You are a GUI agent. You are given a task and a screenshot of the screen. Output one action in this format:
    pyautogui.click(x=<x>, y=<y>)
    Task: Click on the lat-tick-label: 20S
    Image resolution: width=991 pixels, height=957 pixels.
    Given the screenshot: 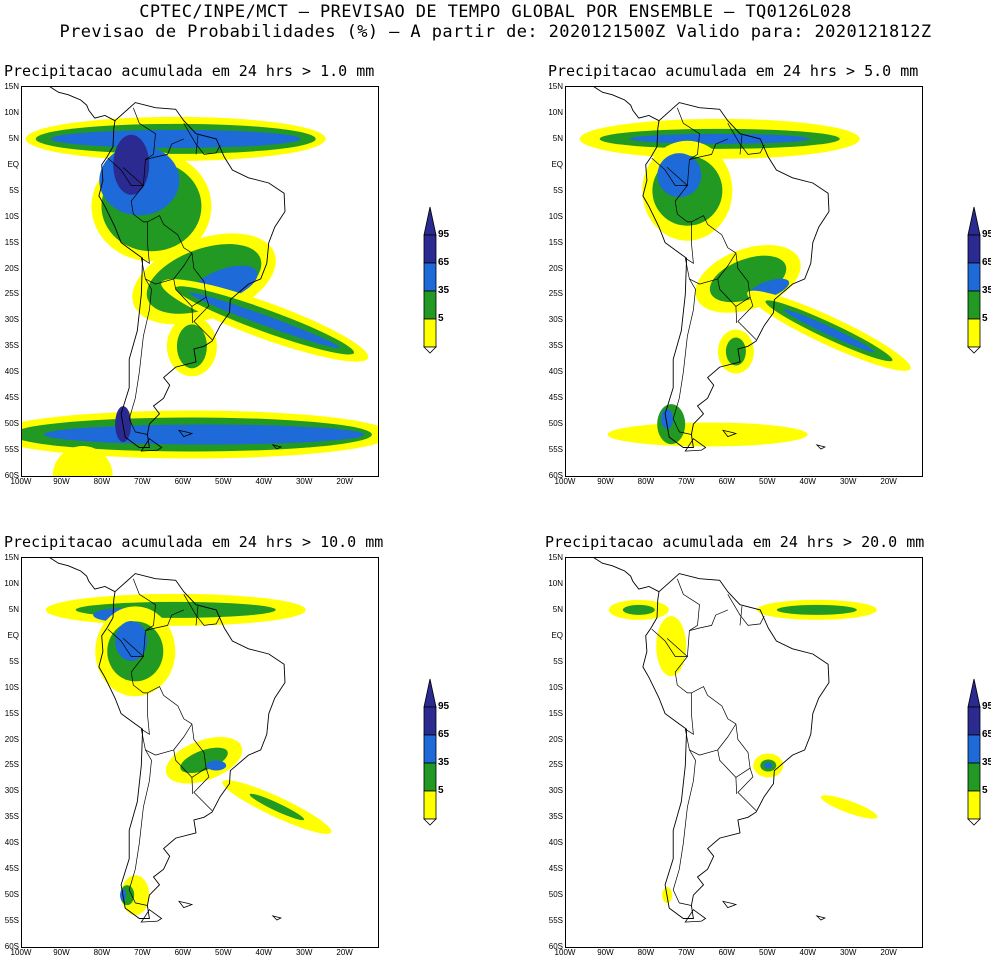 What is the action you would take?
    pyautogui.click(x=11, y=739)
    